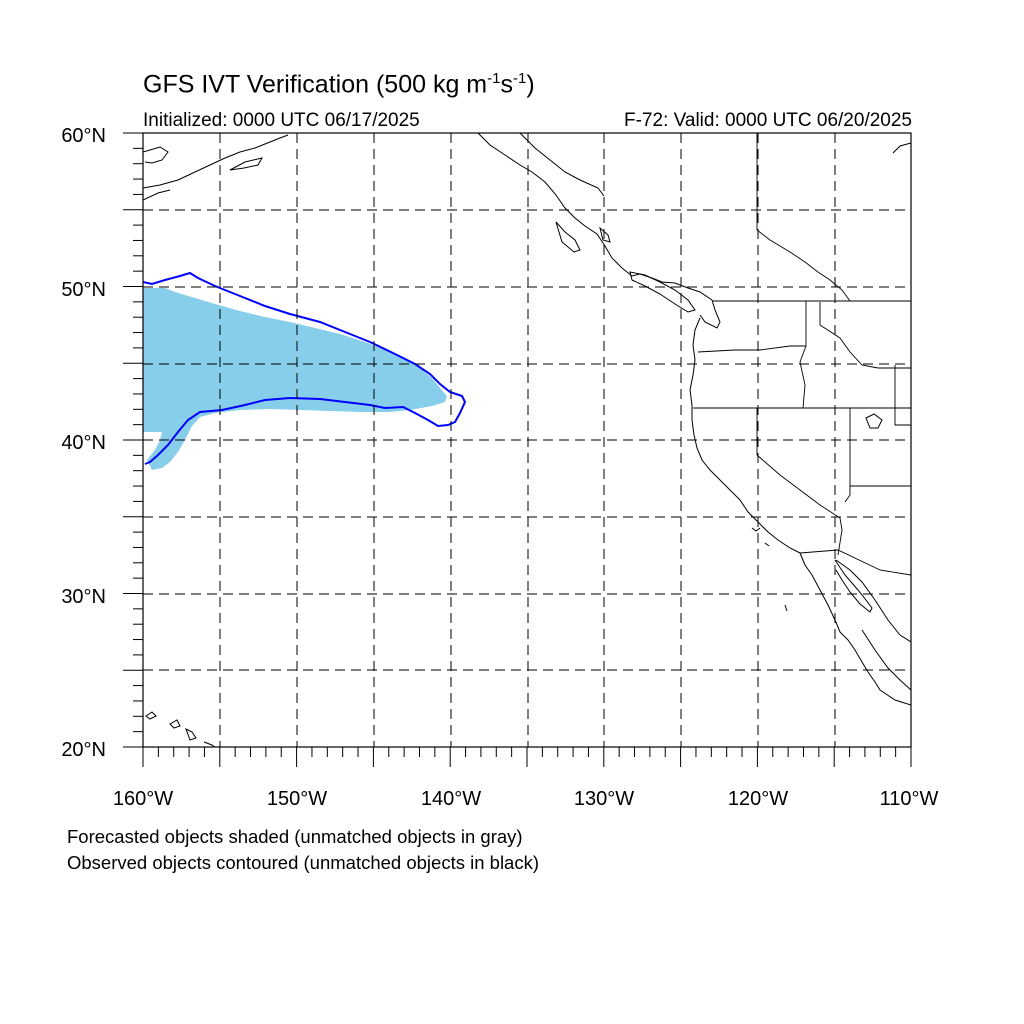 This screenshot has width=1024, height=1024. What do you see at coordinates (758, 799) in the screenshot?
I see `lon-label-120w: 120°W` at bounding box center [758, 799].